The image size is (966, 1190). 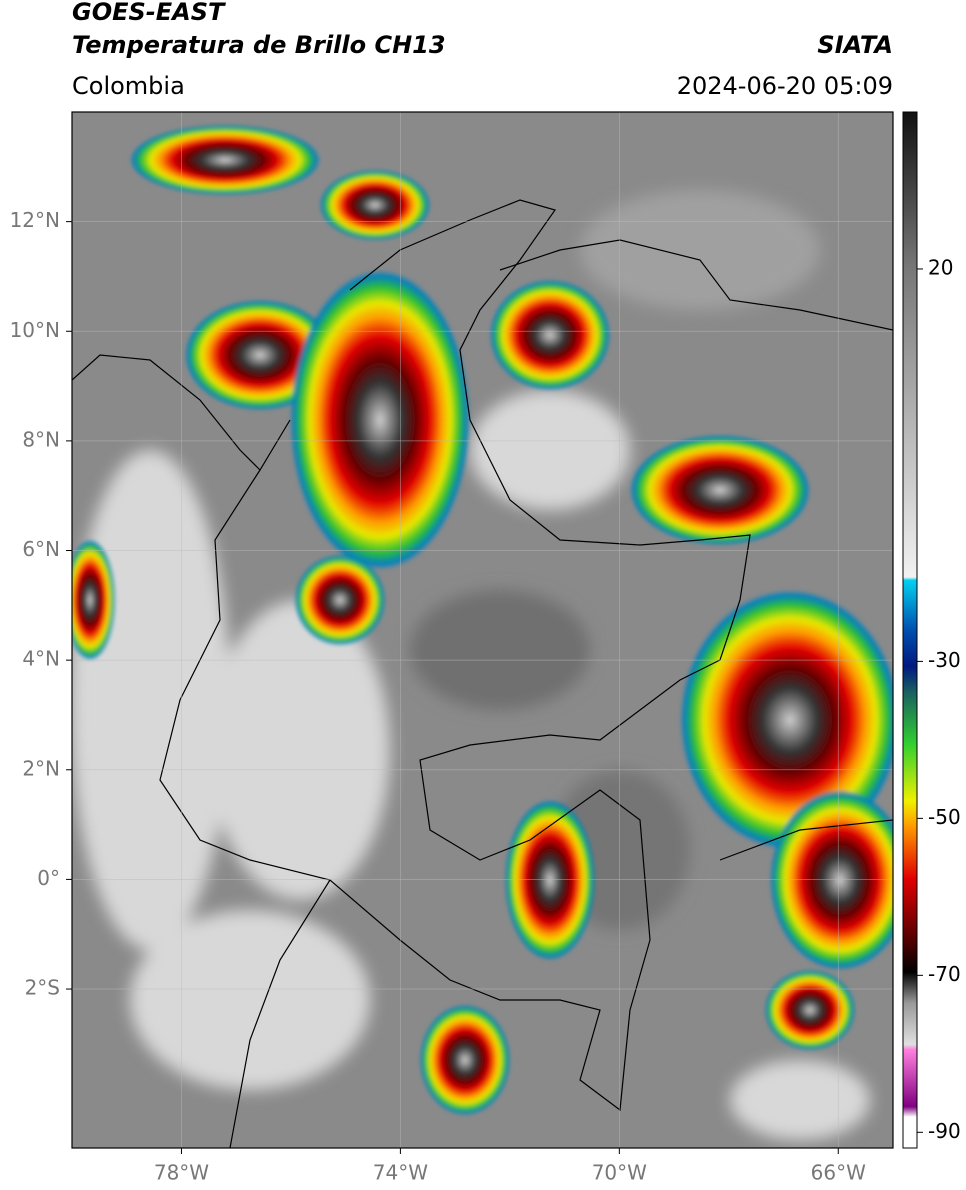 I want to click on region: Colombia, so click(x=128, y=86).